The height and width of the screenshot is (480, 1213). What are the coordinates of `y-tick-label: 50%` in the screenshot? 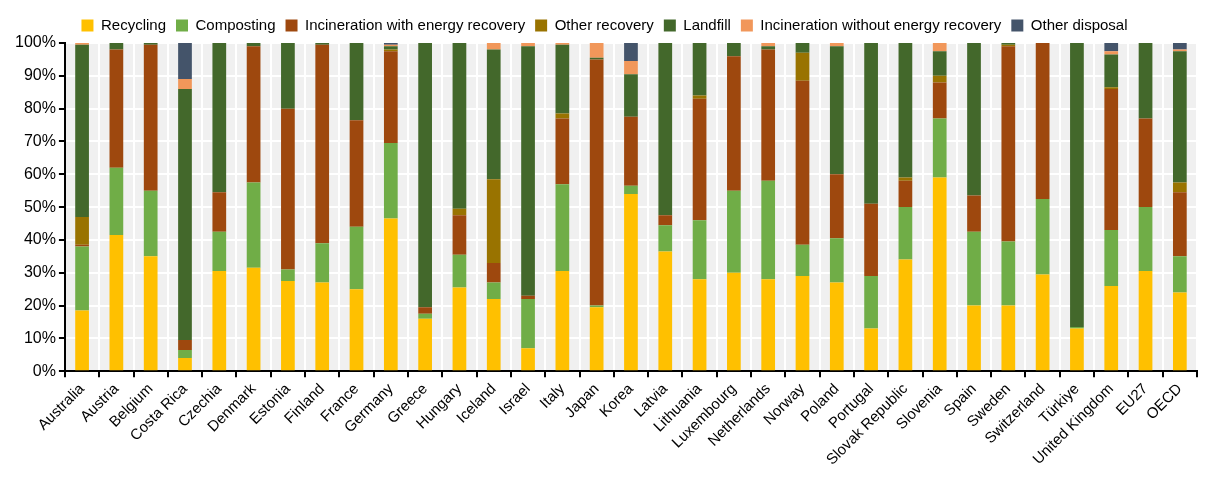 It's located at (39, 206).